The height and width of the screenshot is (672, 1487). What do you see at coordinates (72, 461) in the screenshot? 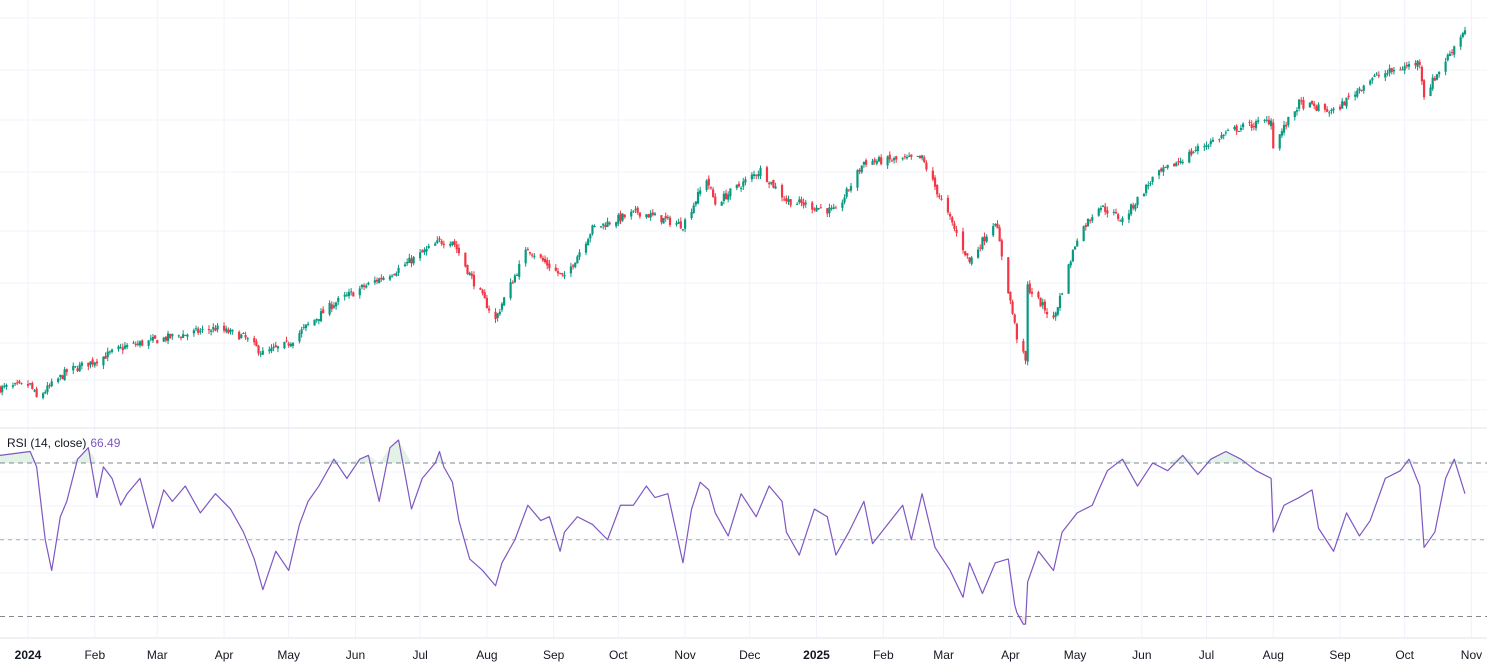
I see `rsi-overbought-fill` at bounding box center [72, 461].